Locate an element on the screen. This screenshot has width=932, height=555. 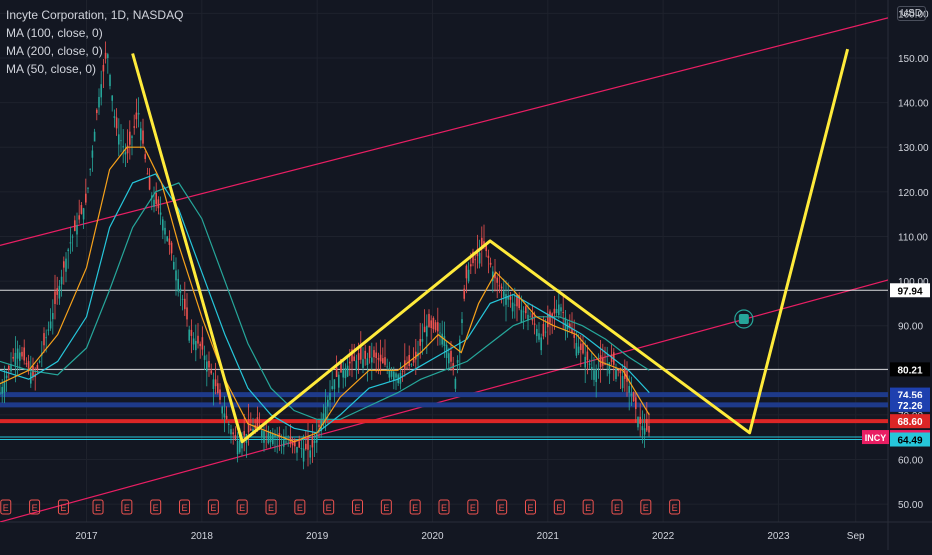
currency-badge: USD is located at coordinates (911, 13).